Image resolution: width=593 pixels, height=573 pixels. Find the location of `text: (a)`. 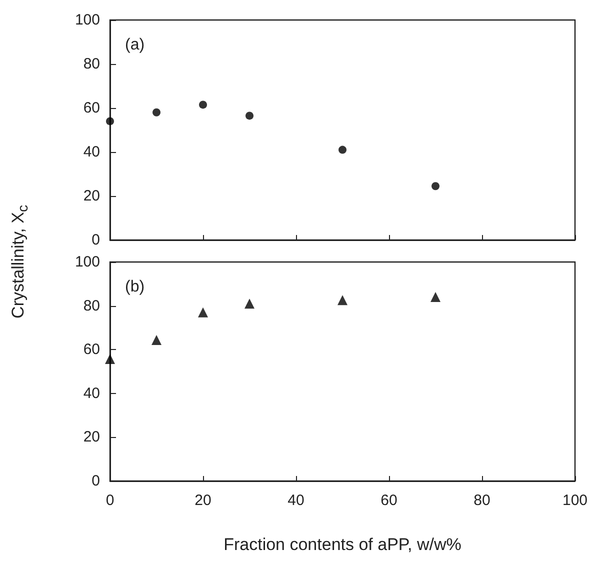

text: (a) is located at coordinates (135, 45).